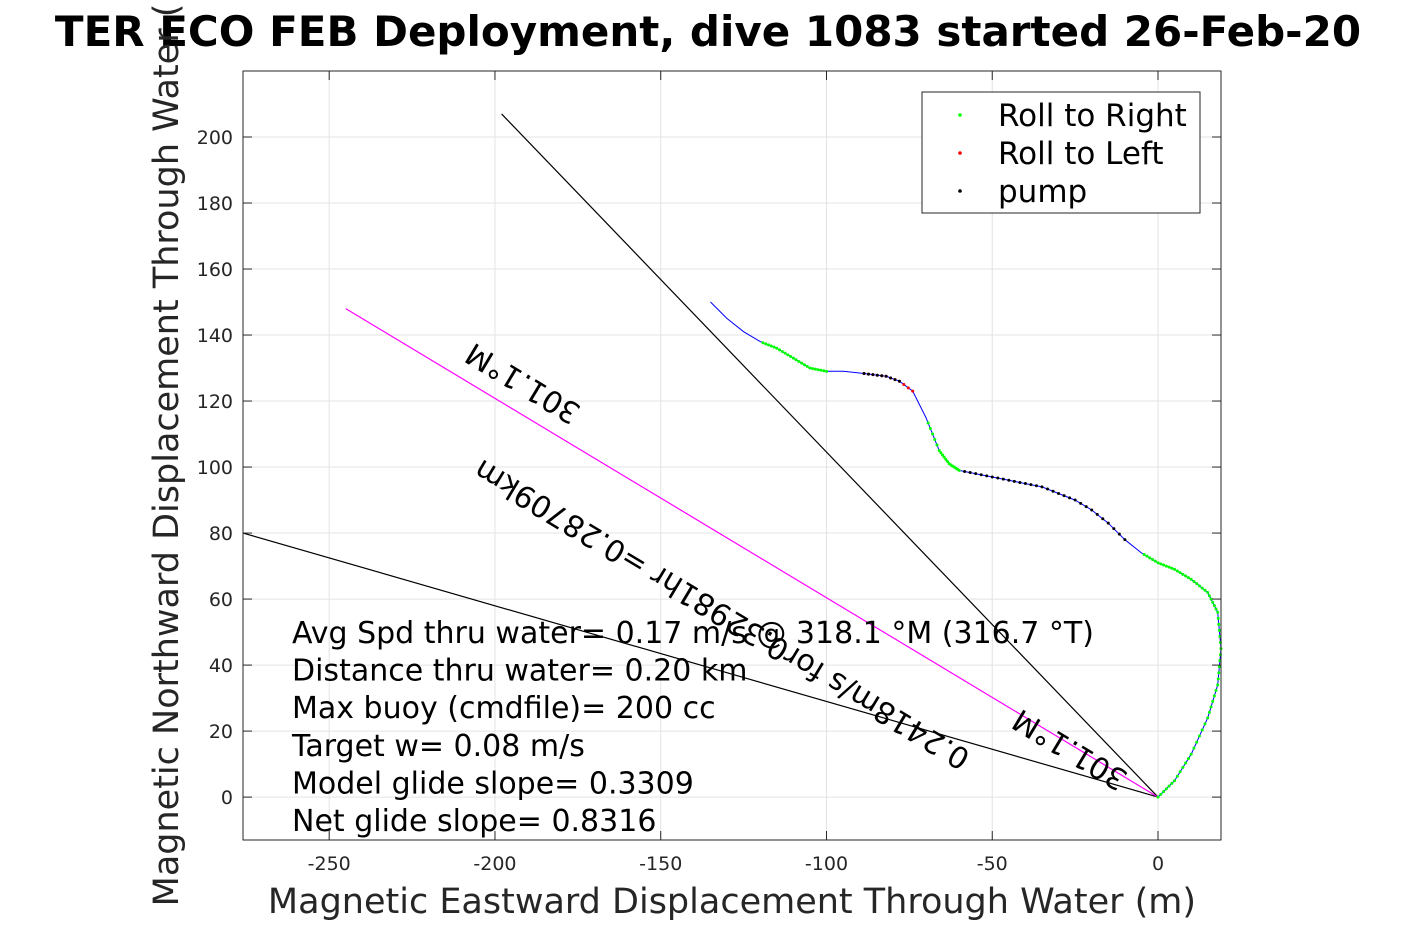  What do you see at coordinates (215, 138) in the screenshot?
I see `y-tick-label: 200` at bounding box center [215, 138].